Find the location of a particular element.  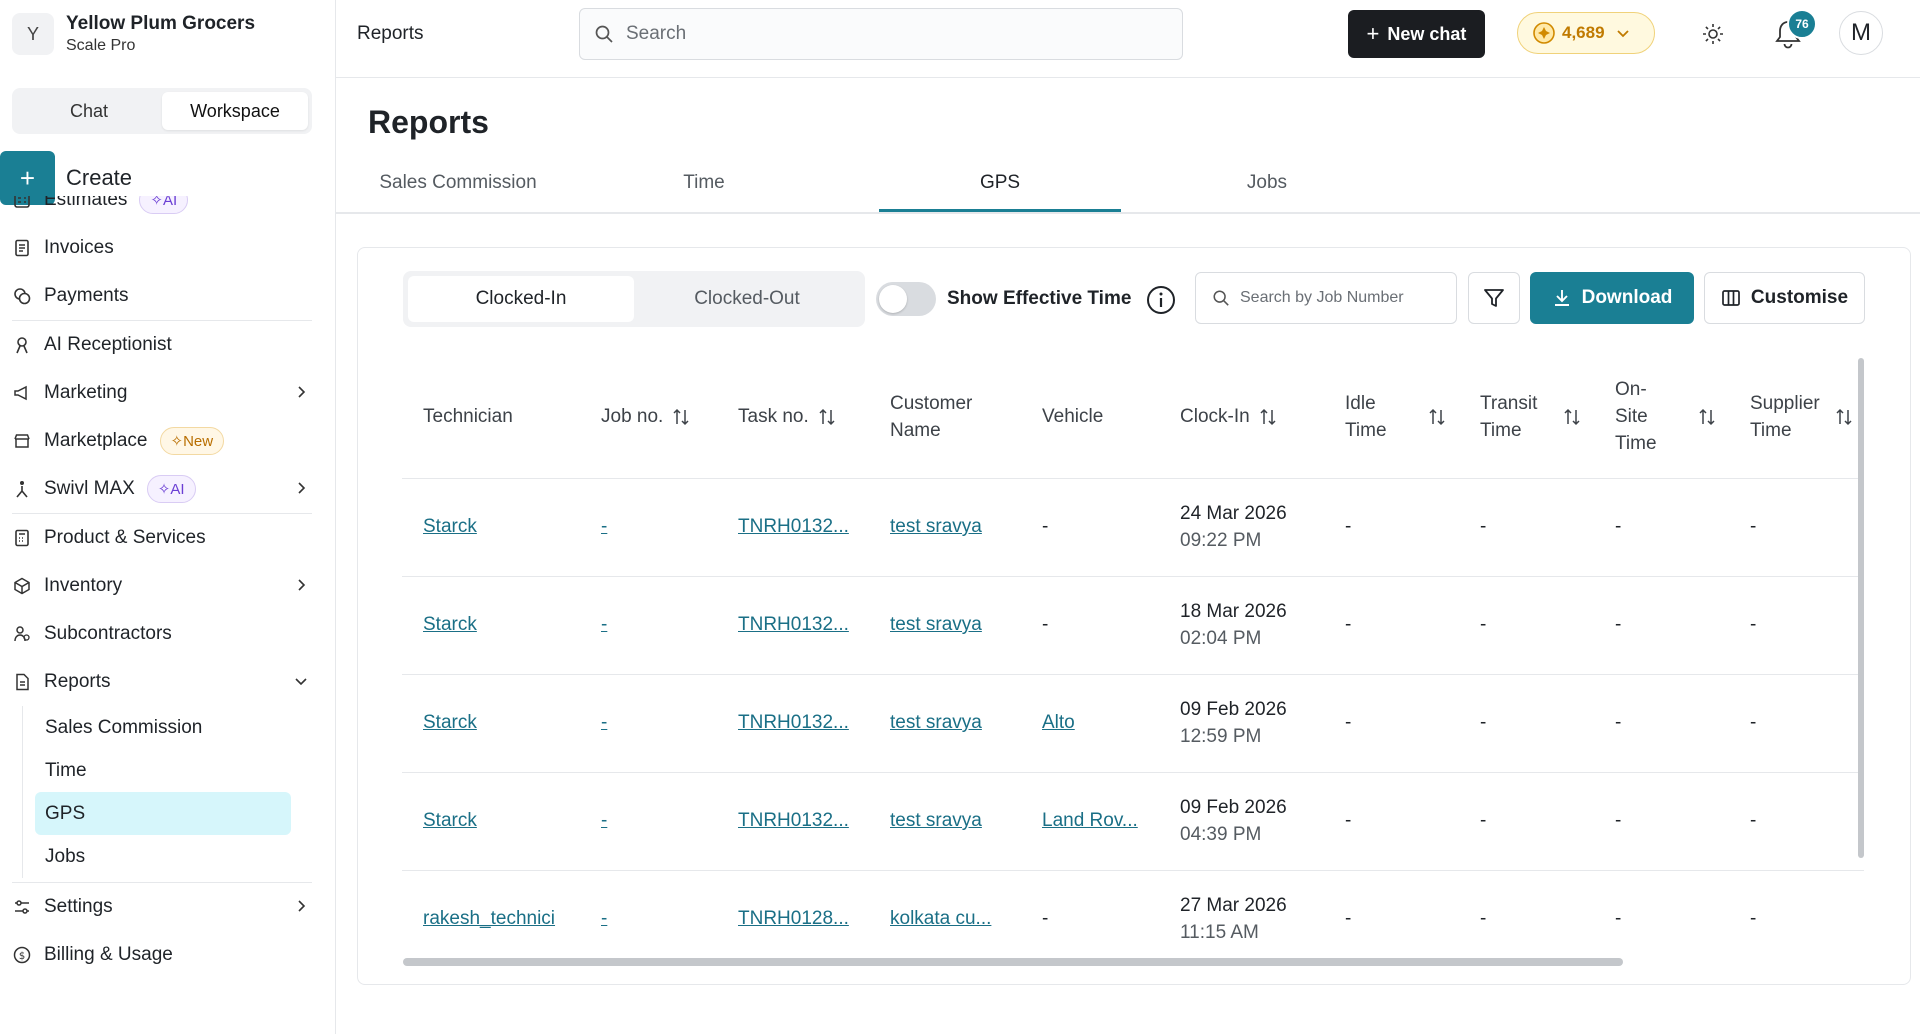

tab-sales-commission: Sales Commission is located at coordinates (458, 182).